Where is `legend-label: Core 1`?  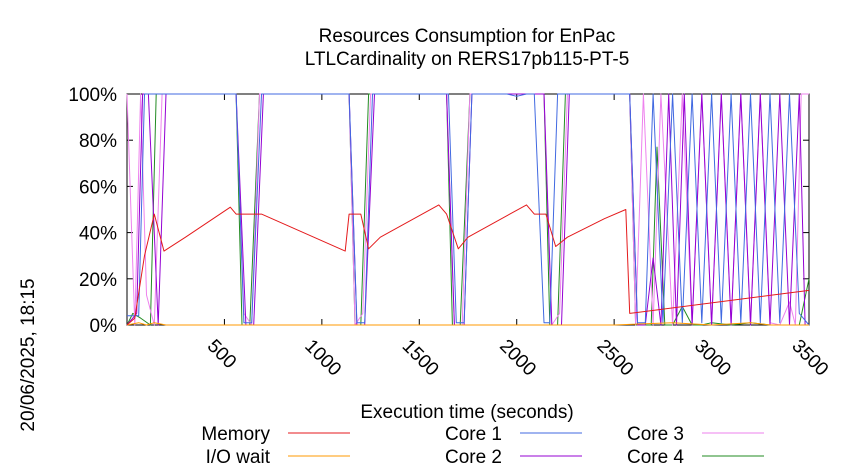
legend-label: Core 1 is located at coordinates (473, 434).